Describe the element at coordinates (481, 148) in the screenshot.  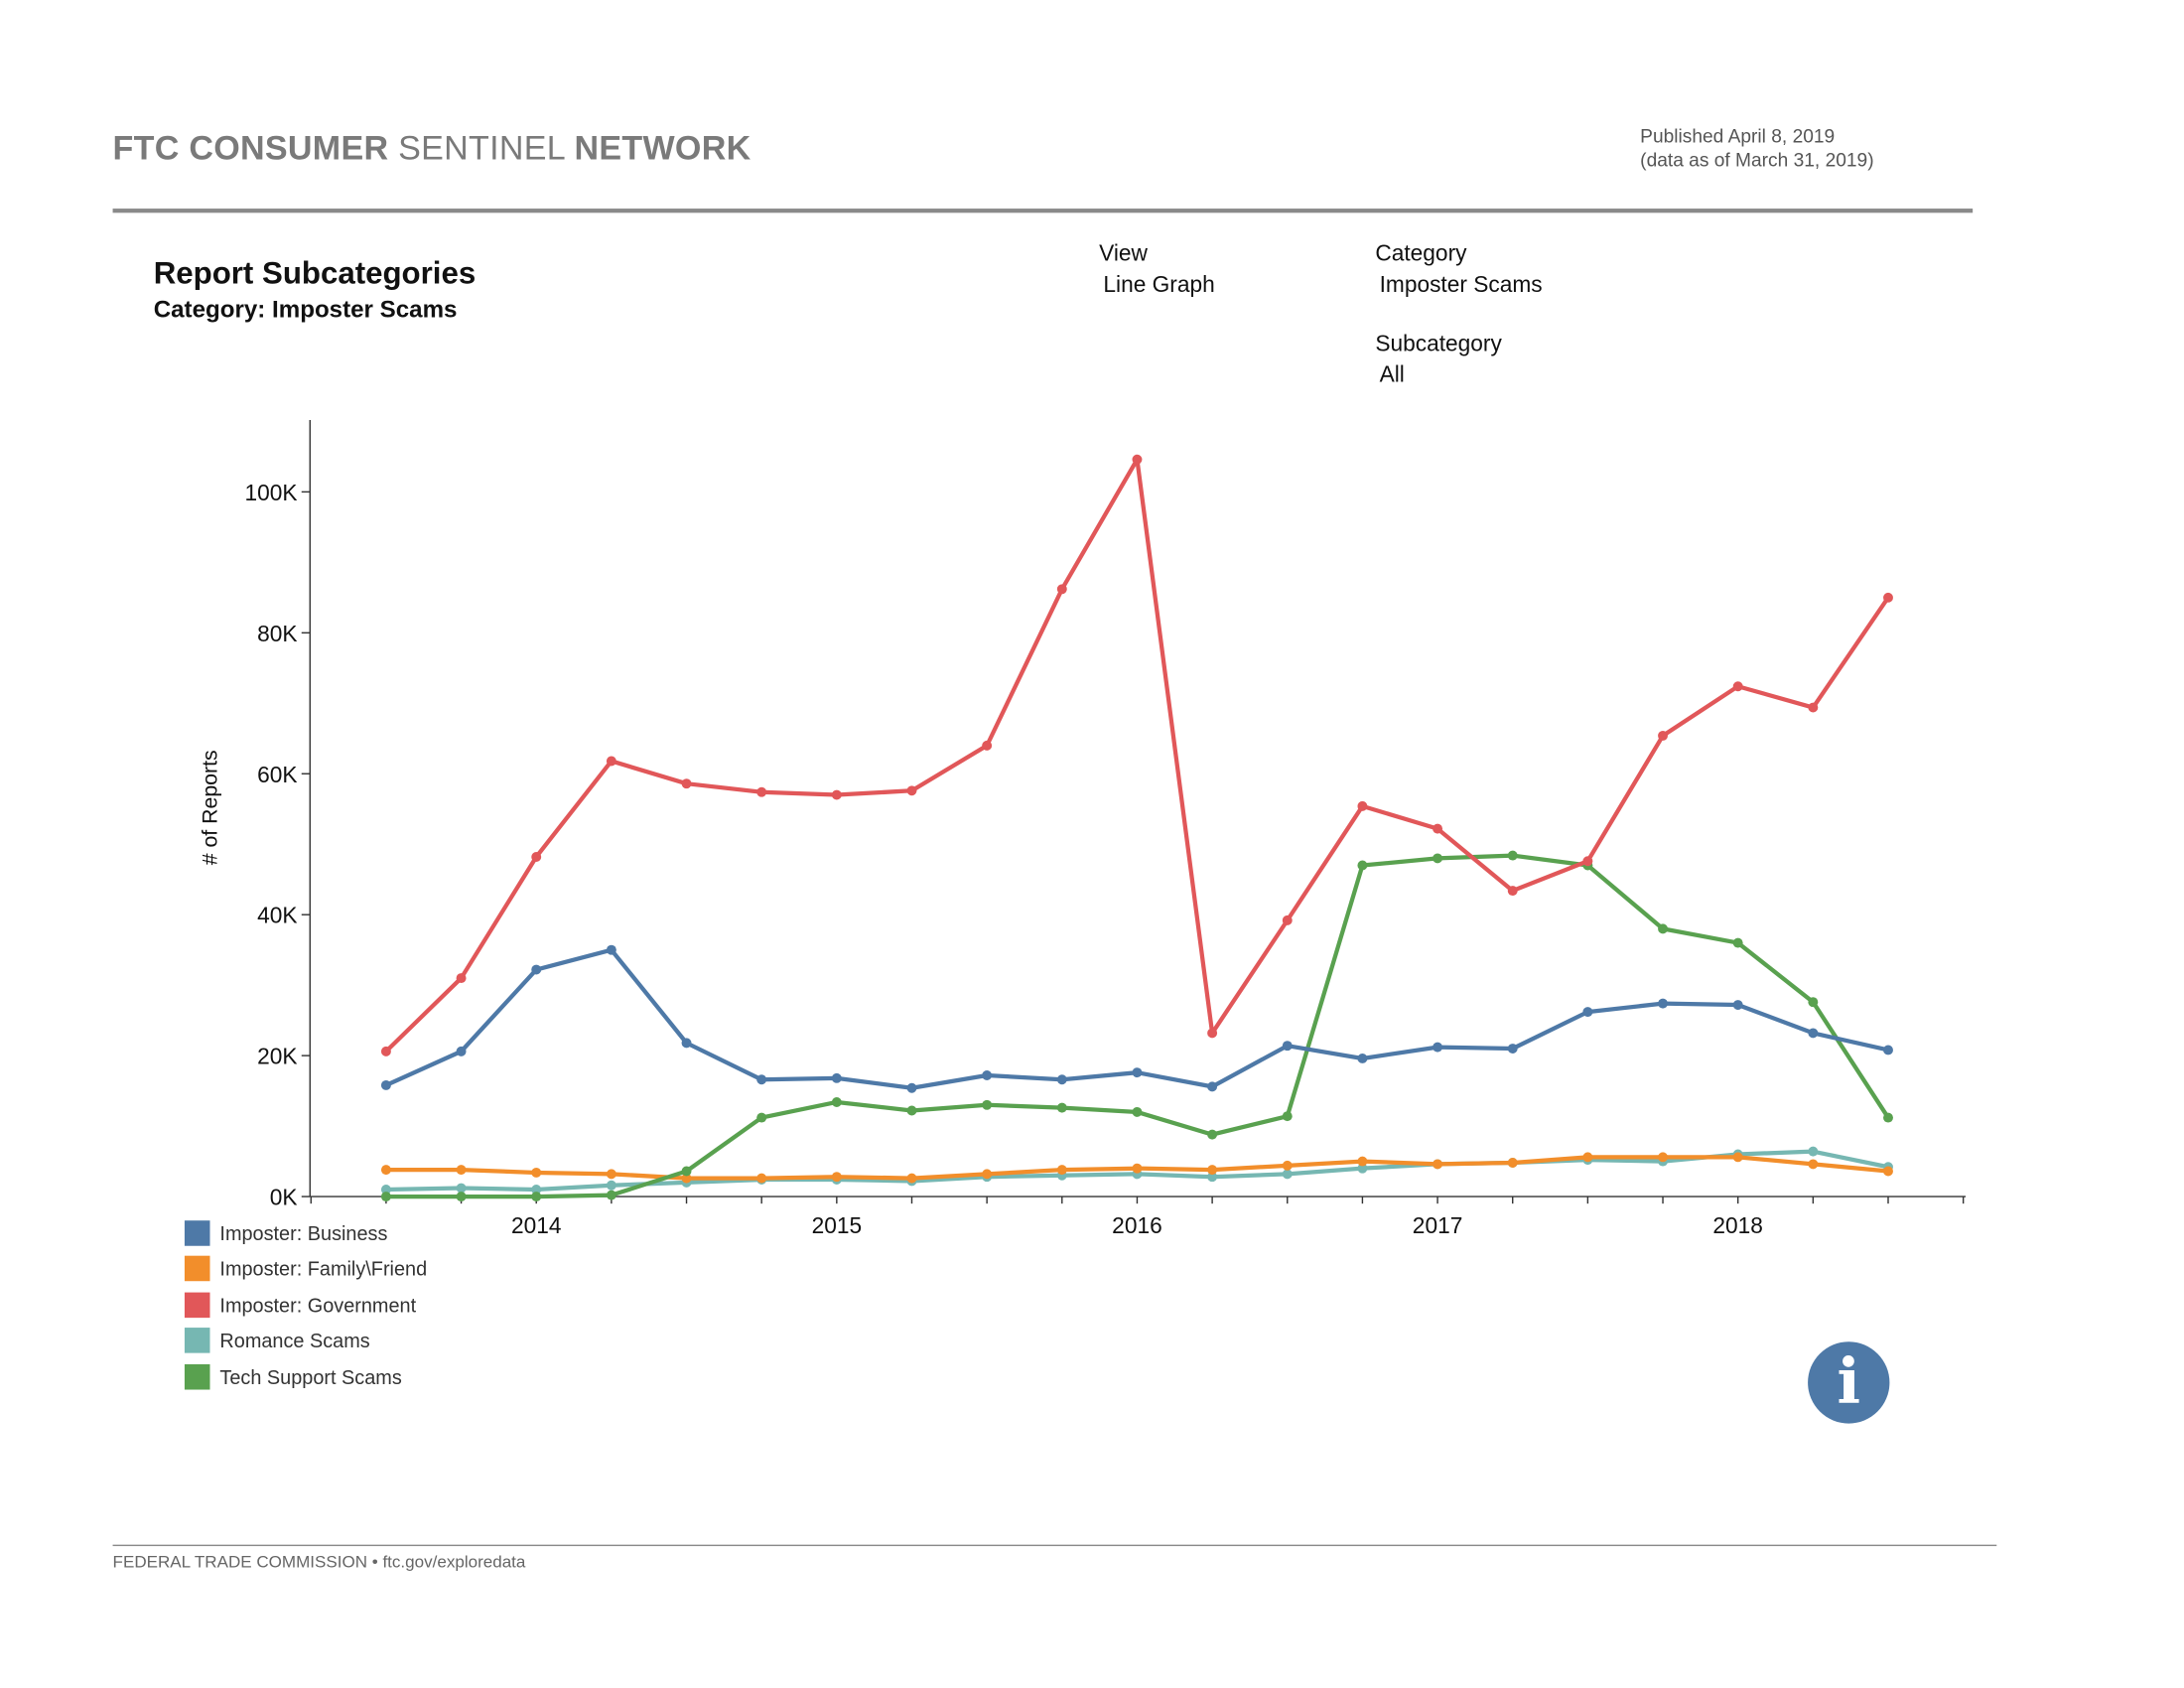
I see `brand-part: SENTINEL` at that location.